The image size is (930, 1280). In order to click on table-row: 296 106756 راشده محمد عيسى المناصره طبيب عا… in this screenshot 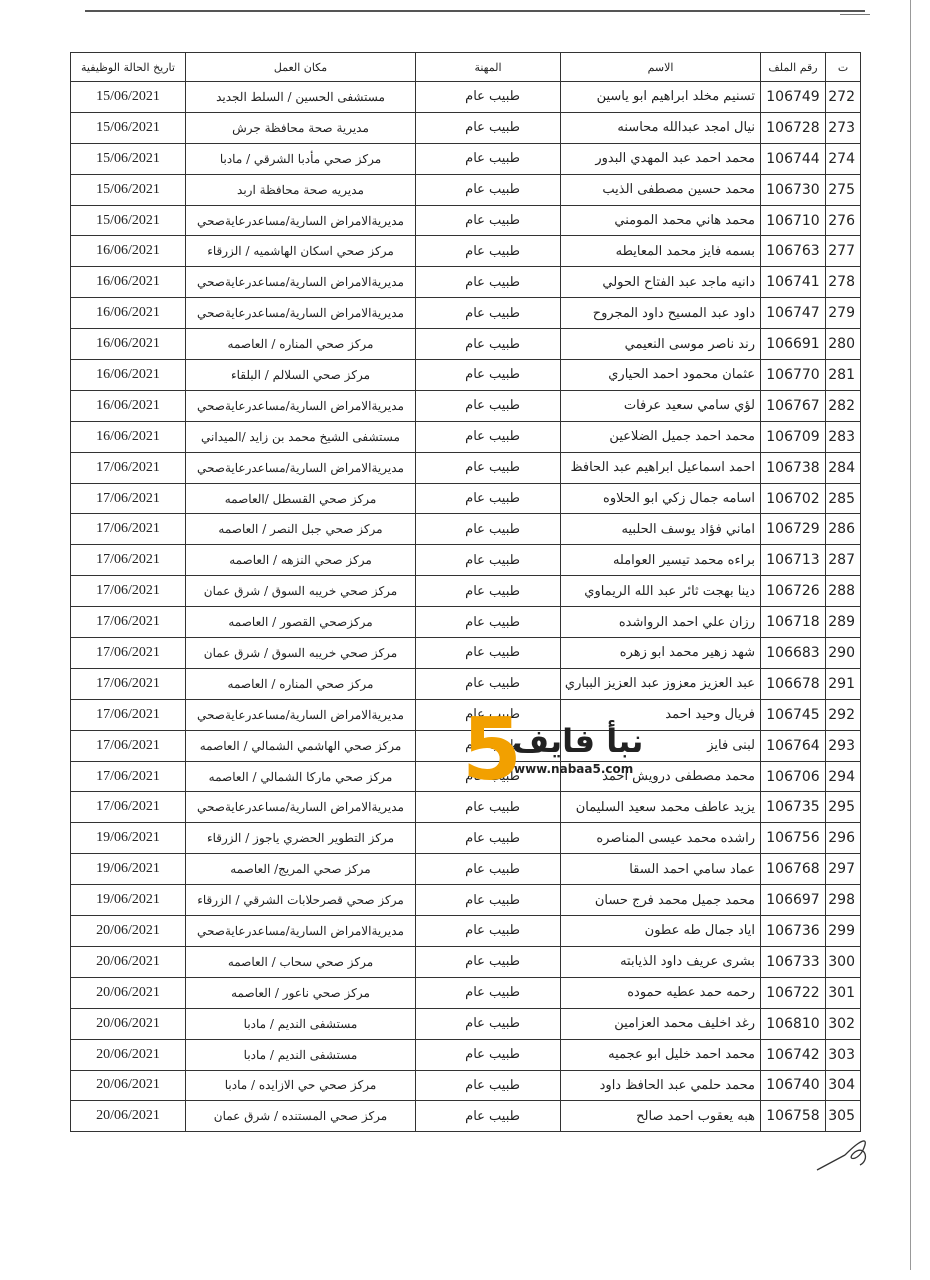, I will do `click(465, 838)`.